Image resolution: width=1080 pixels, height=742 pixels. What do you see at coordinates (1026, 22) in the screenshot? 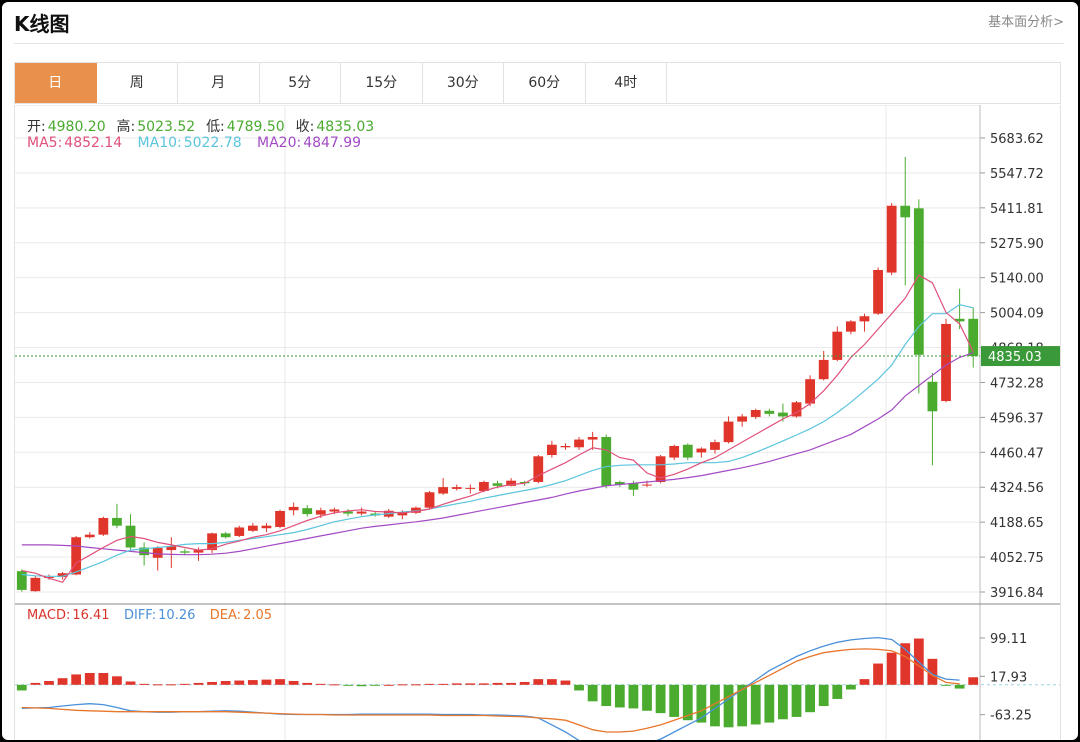
I see `fundamental-analysis-link: 基本面分析>` at bounding box center [1026, 22].